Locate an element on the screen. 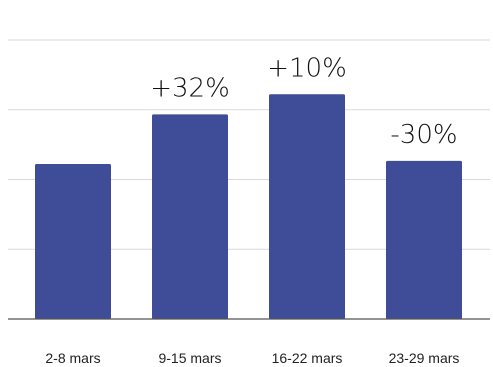 This screenshot has width=493, height=367. x-tick-label: 9-15 mars is located at coordinates (189, 358).